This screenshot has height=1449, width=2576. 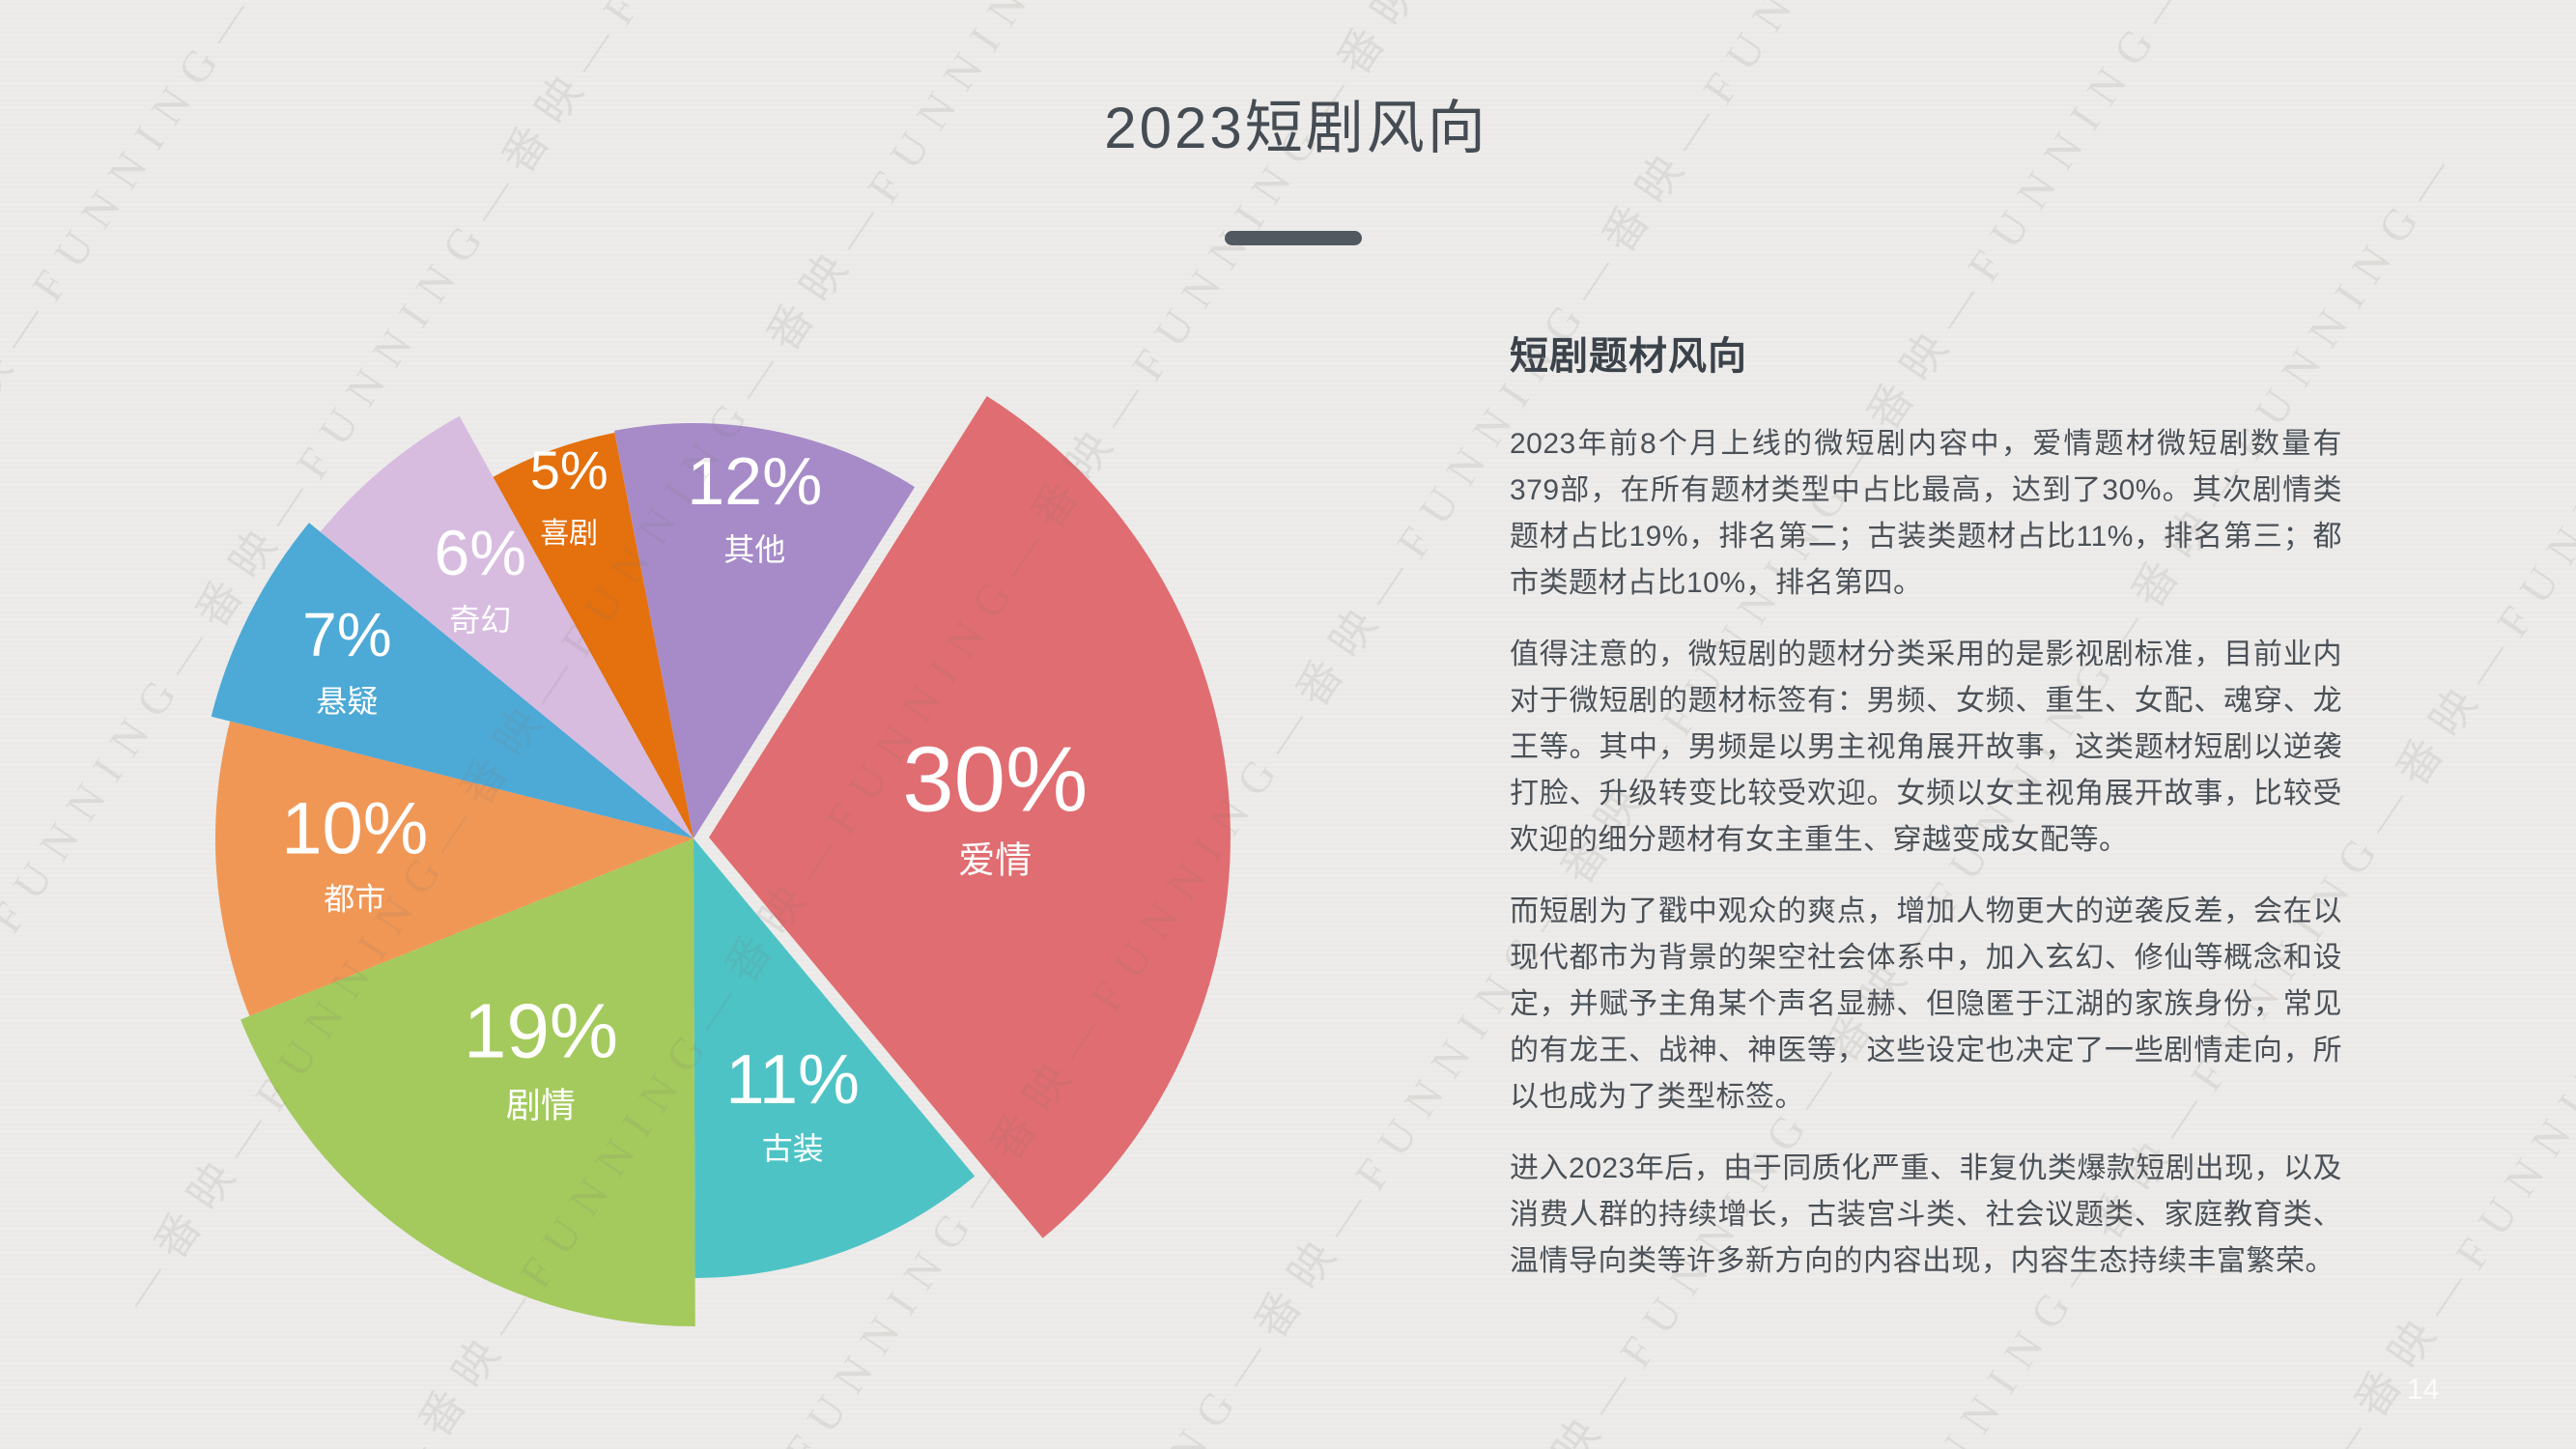 I want to click on pie-label-costume: 11% 古装, so click(x=792, y=1103).